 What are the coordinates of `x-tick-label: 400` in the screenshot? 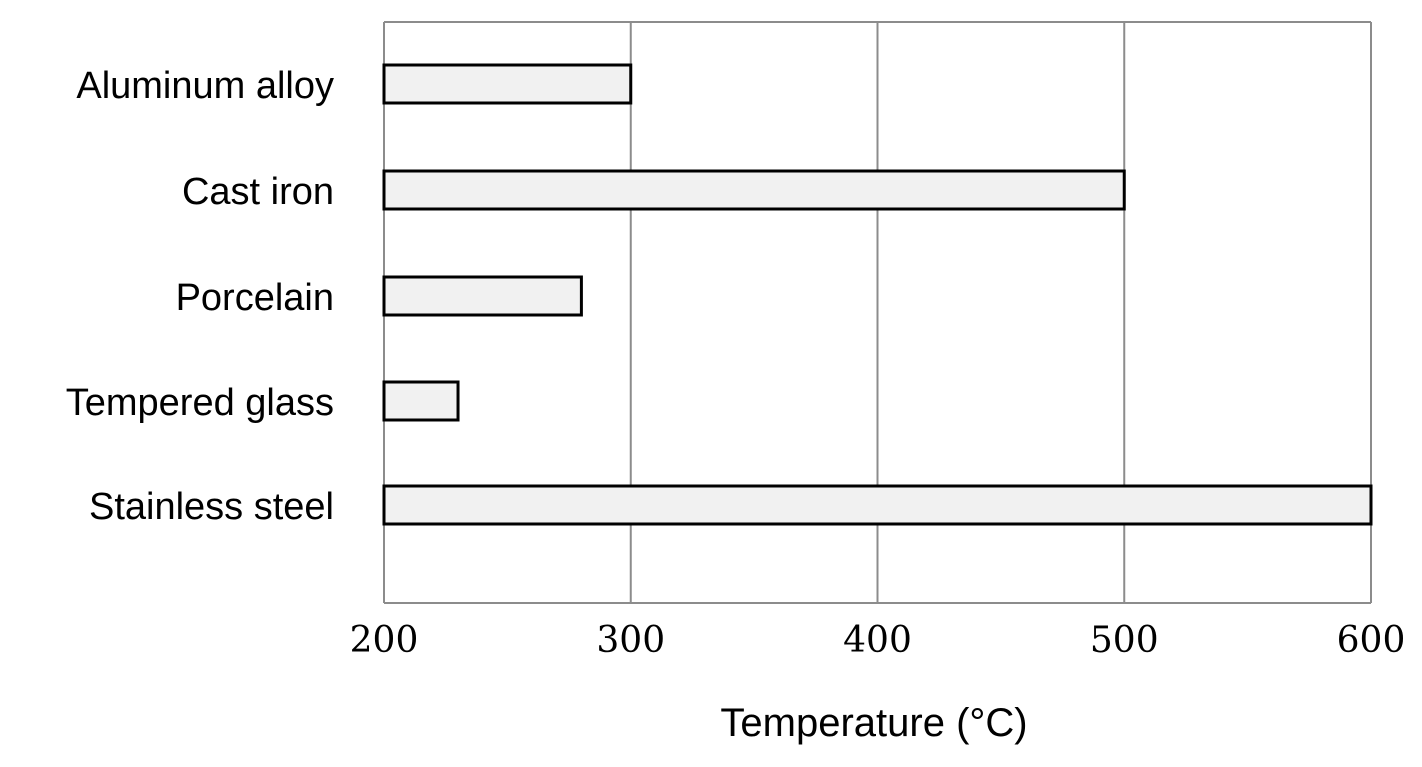 It's located at (877, 640).